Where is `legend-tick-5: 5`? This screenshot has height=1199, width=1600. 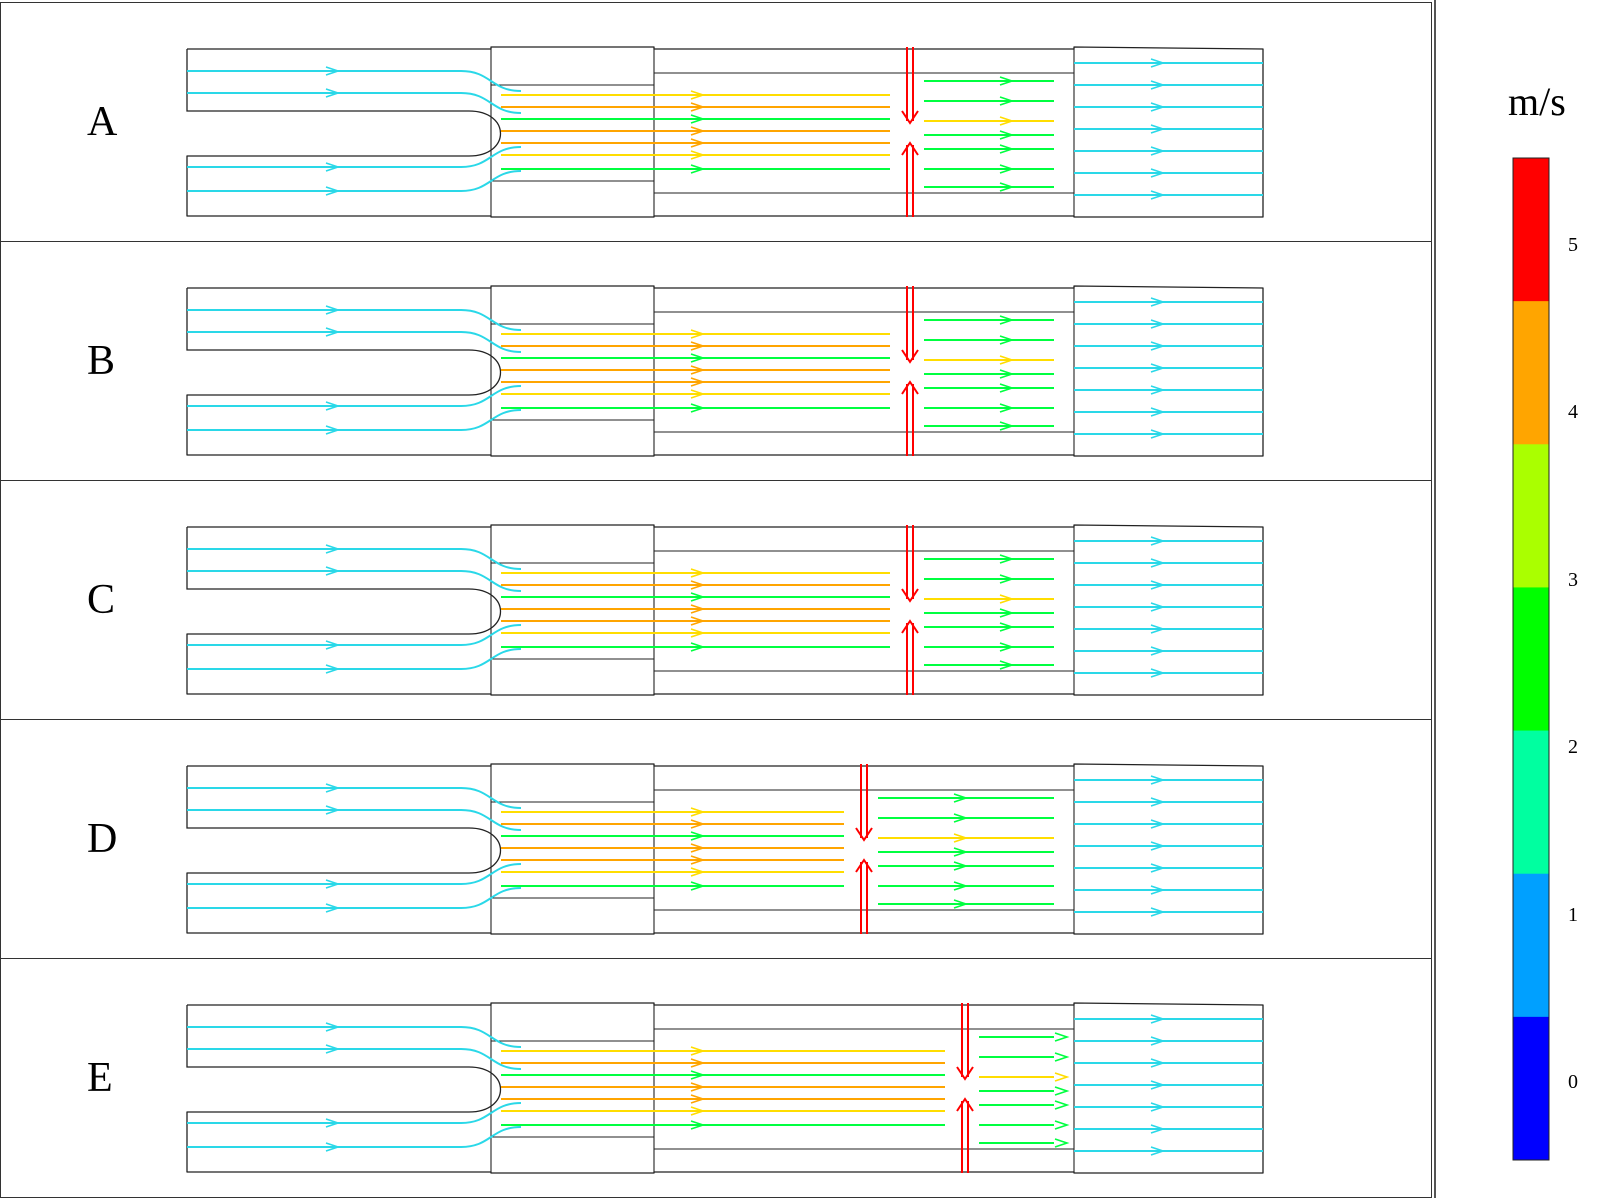 legend-tick-5: 5 is located at coordinates (1573, 245).